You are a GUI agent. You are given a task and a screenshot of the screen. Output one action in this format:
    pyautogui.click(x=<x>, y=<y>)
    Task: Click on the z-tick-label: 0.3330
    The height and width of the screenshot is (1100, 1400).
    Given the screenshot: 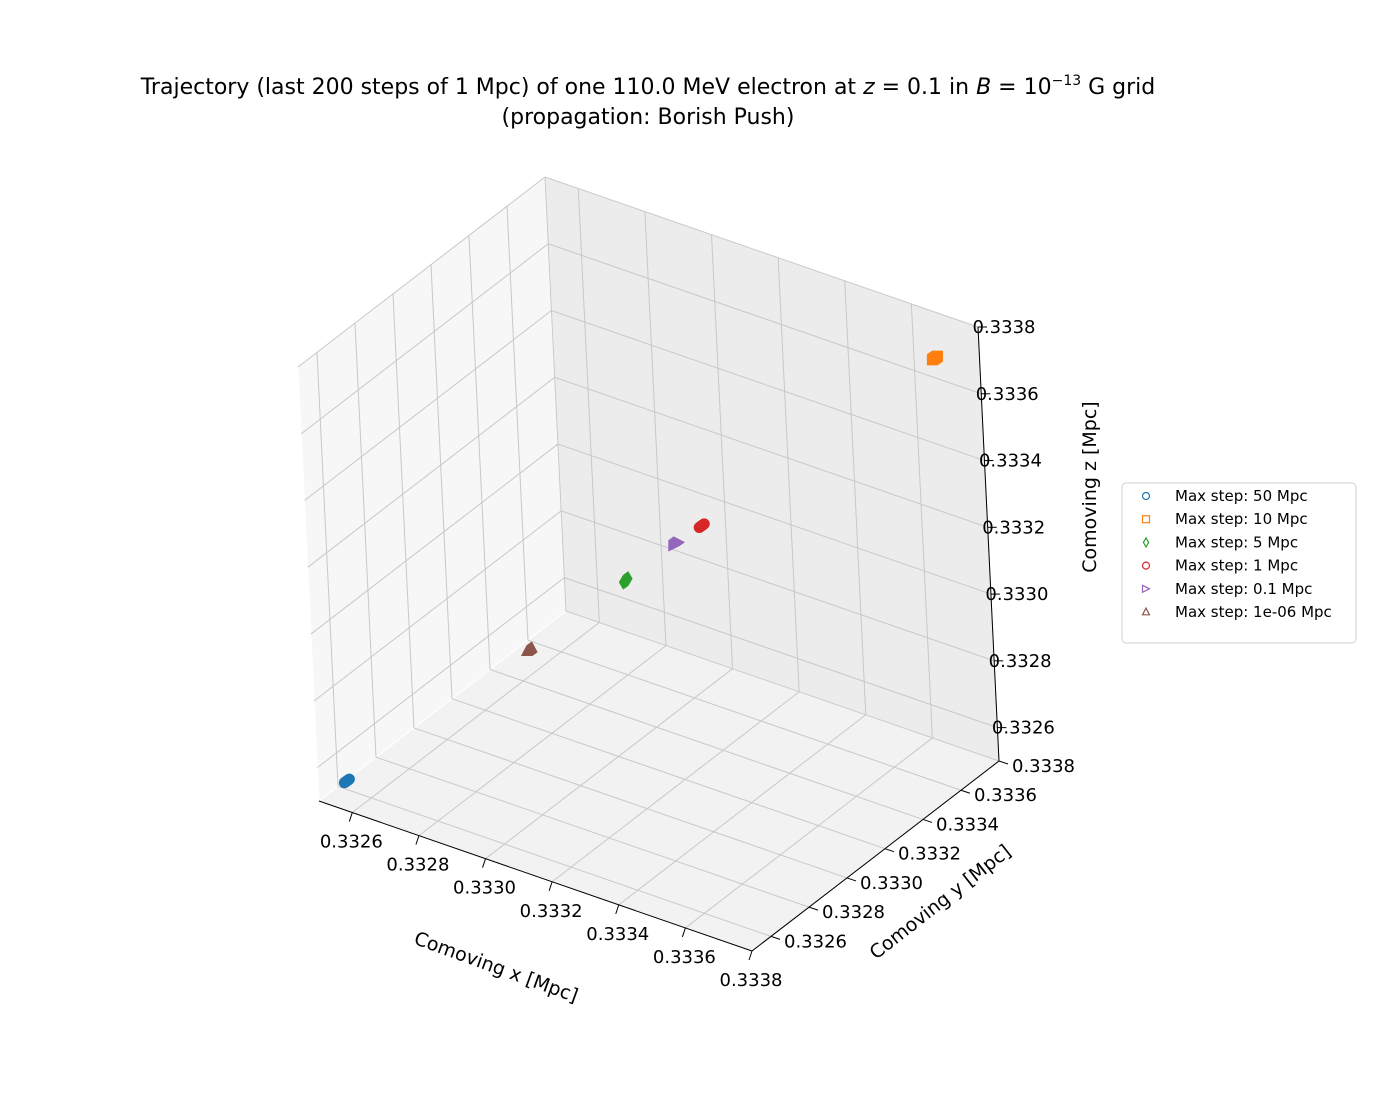 What is the action you would take?
    pyautogui.click(x=1016, y=594)
    